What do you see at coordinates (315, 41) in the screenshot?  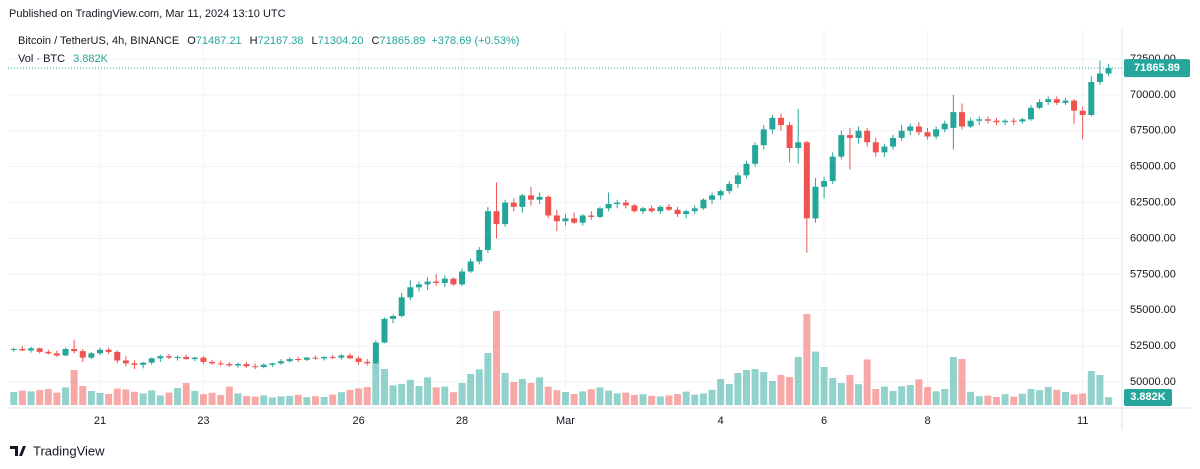 I see `field-key: L` at bounding box center [315, 41].